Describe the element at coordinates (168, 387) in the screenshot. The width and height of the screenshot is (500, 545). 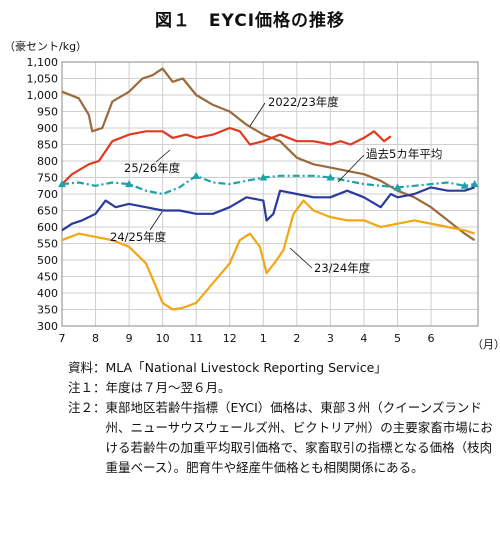
I see `note-1-text: 年度は７月～翌６月。` at that location.